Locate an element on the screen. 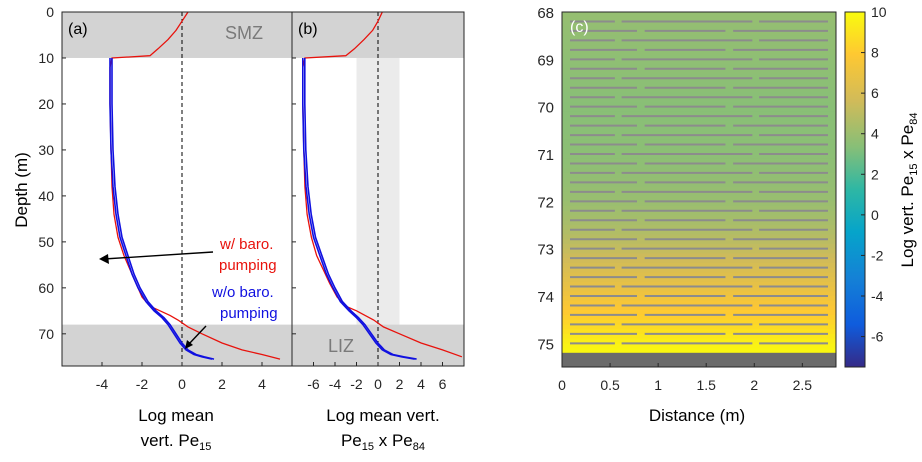 The height and width of the screenshot is (462, 922). panel-c-xtick-label: 0 is located at coordinates (562, 385).